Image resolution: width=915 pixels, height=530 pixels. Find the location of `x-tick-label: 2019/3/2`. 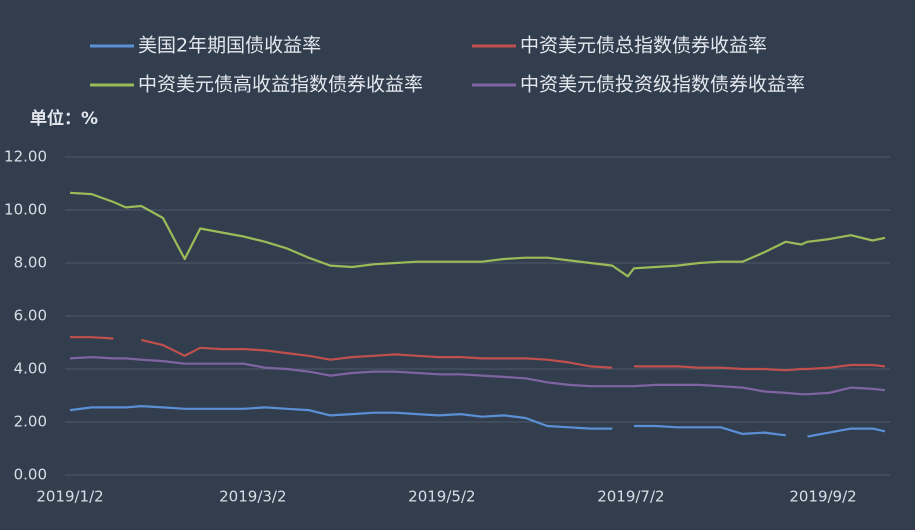

x-tick-label: 2019/3/2 is located at coordinates (252, 497).